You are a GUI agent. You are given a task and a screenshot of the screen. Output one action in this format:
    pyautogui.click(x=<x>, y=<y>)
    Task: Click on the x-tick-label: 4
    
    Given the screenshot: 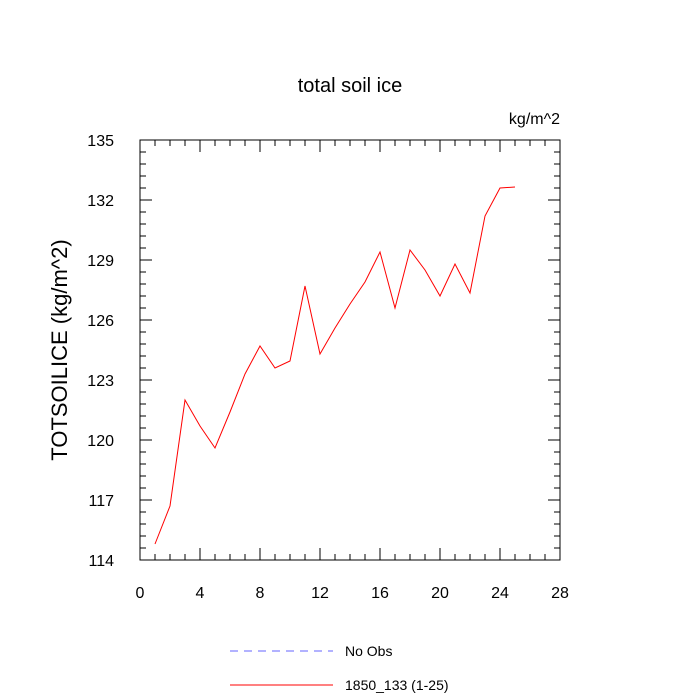 What is the action you would take?
    pyautogui.click(x=200, y=593)
    